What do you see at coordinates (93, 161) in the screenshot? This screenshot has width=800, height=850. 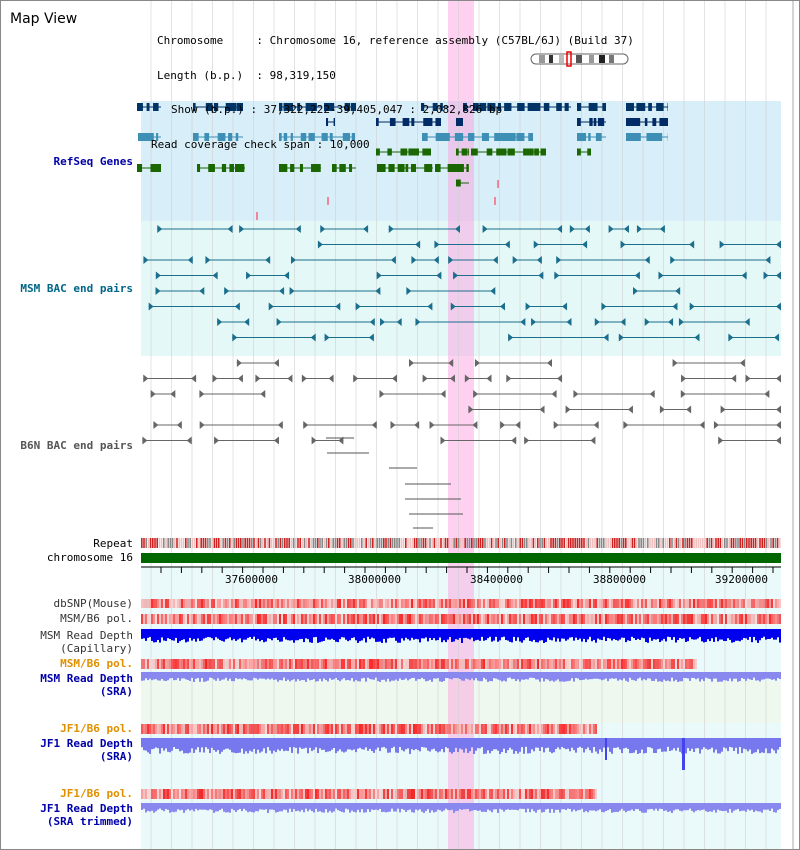 I see `track-label-refseq: RefSeq Genes` at bounding box center [93, 161].